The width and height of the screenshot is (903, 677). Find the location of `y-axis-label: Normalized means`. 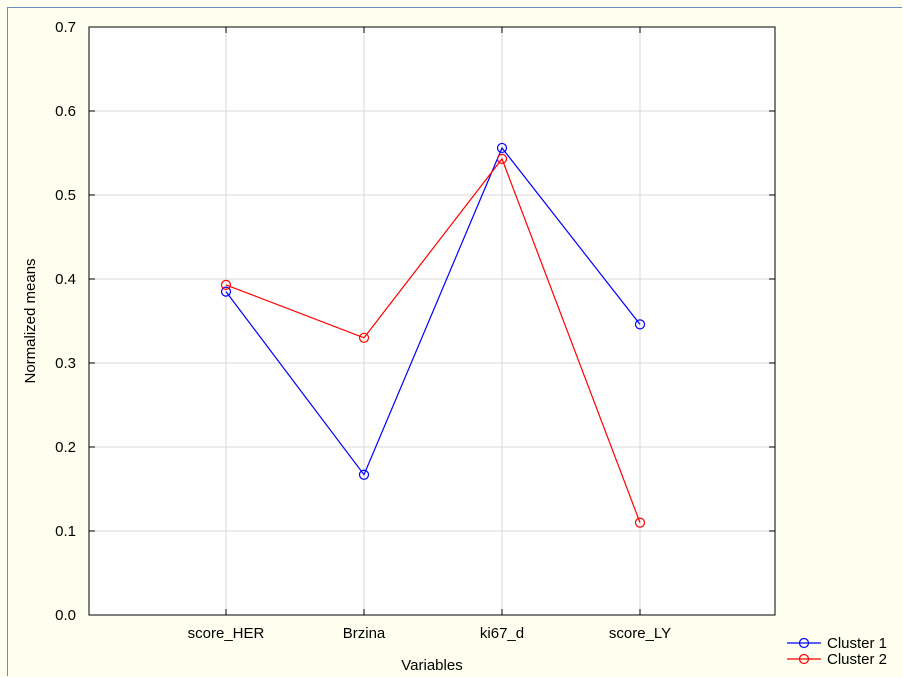

y-axis-label: Normalized means is located at coordinates (30, 320).